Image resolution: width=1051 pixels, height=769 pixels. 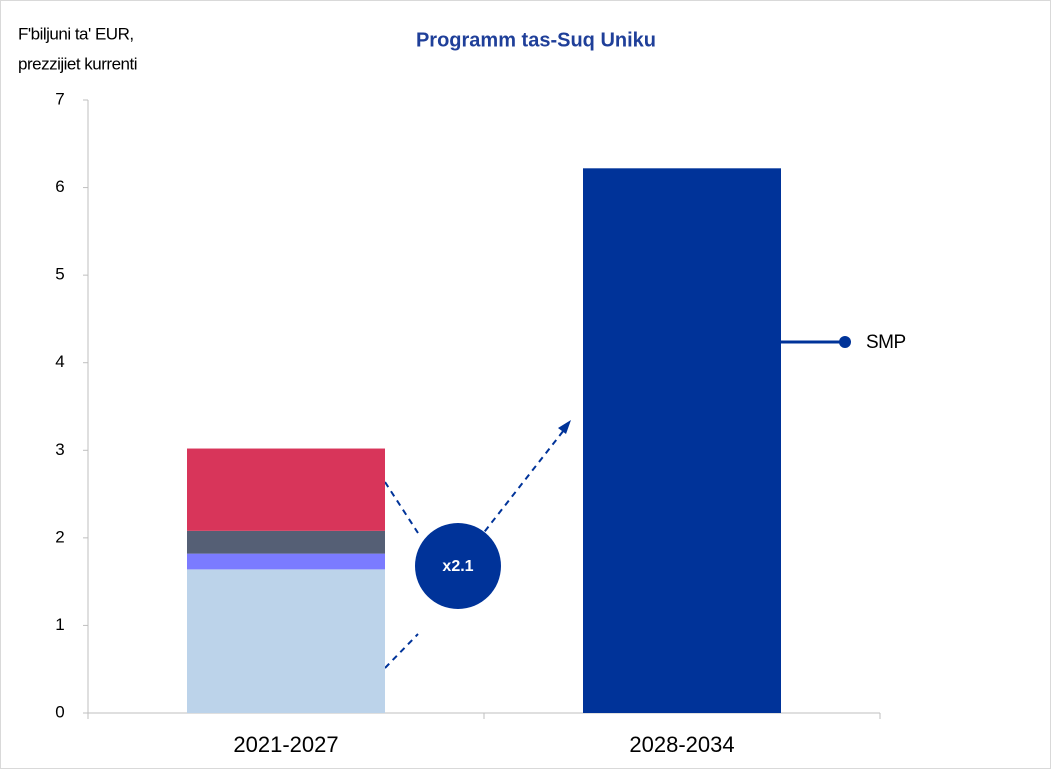 What do you see at coordinates (536, 40) in the screenshot?
I see `chart-title: Programm tas-Suq Uniku` at bounding box center [536, 40].